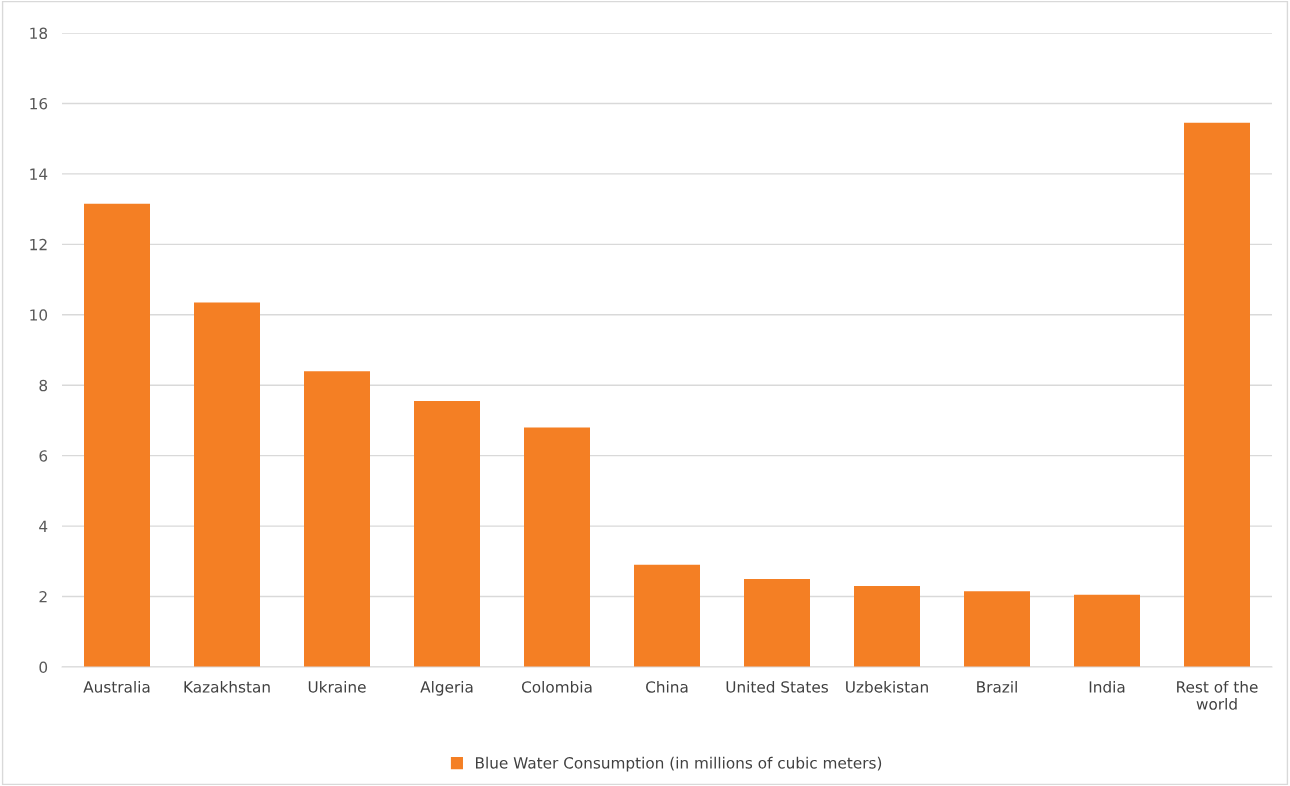 The image size is (1290, 786). Describe the element at coordinates (777, 686) in the screenshot. I see `x-tick-label: United States` at that location.